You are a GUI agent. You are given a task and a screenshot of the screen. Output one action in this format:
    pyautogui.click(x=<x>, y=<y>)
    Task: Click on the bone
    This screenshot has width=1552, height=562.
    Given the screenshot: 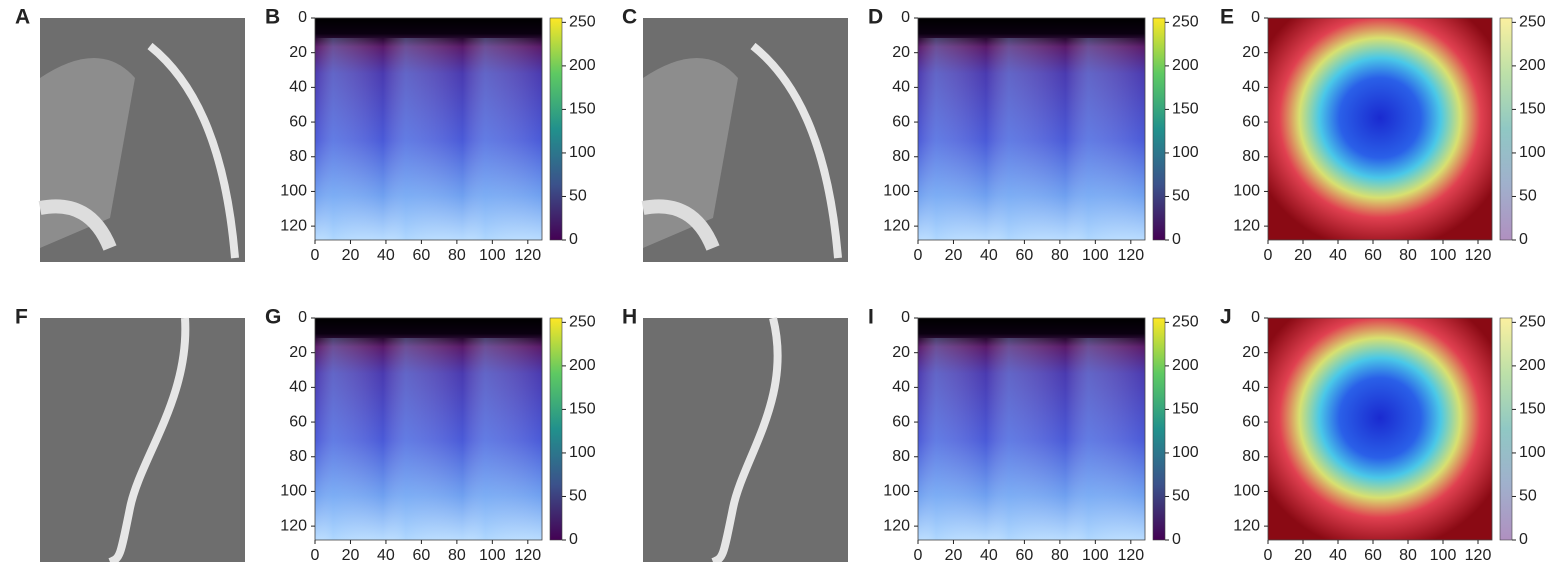 What is the action you would take?
    pyautogui.click(x=680, y=225)
    